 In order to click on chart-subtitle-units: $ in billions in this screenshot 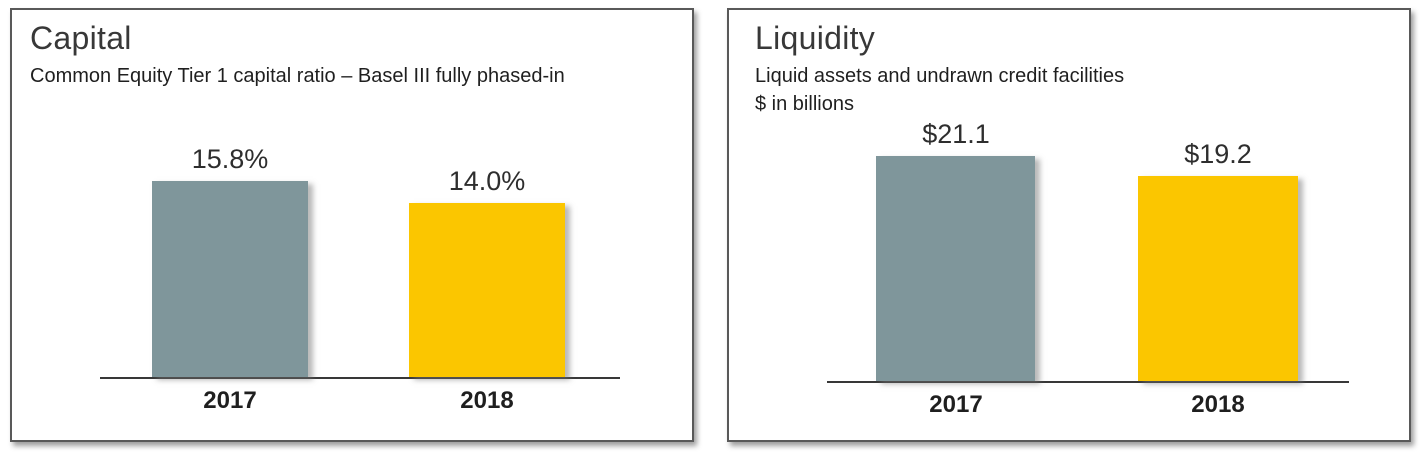, I will do `click(804, 104)`.